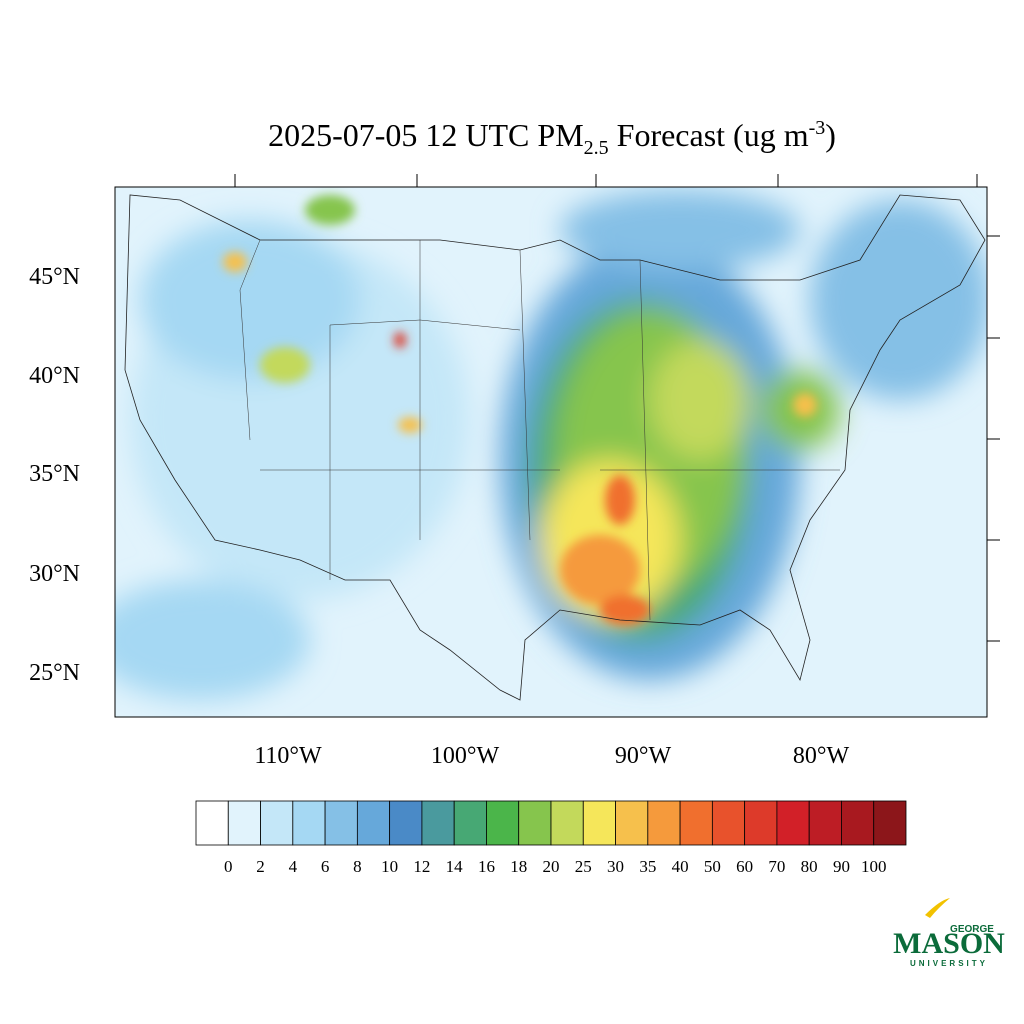 This screenshot has height=1024, width=1024. What do you see at coordinates (54, 376) in the screenshot?
I see `lat-label: 40°N` at bounding box center [54, 376].